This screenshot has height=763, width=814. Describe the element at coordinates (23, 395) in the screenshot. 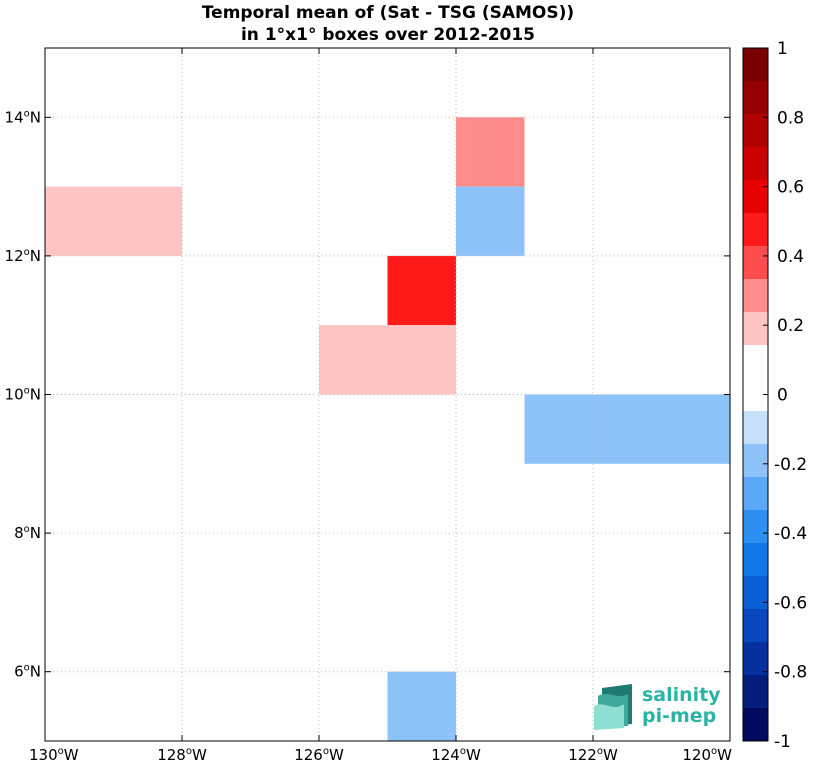

I see `y-tick-label: 10oN` at that location.